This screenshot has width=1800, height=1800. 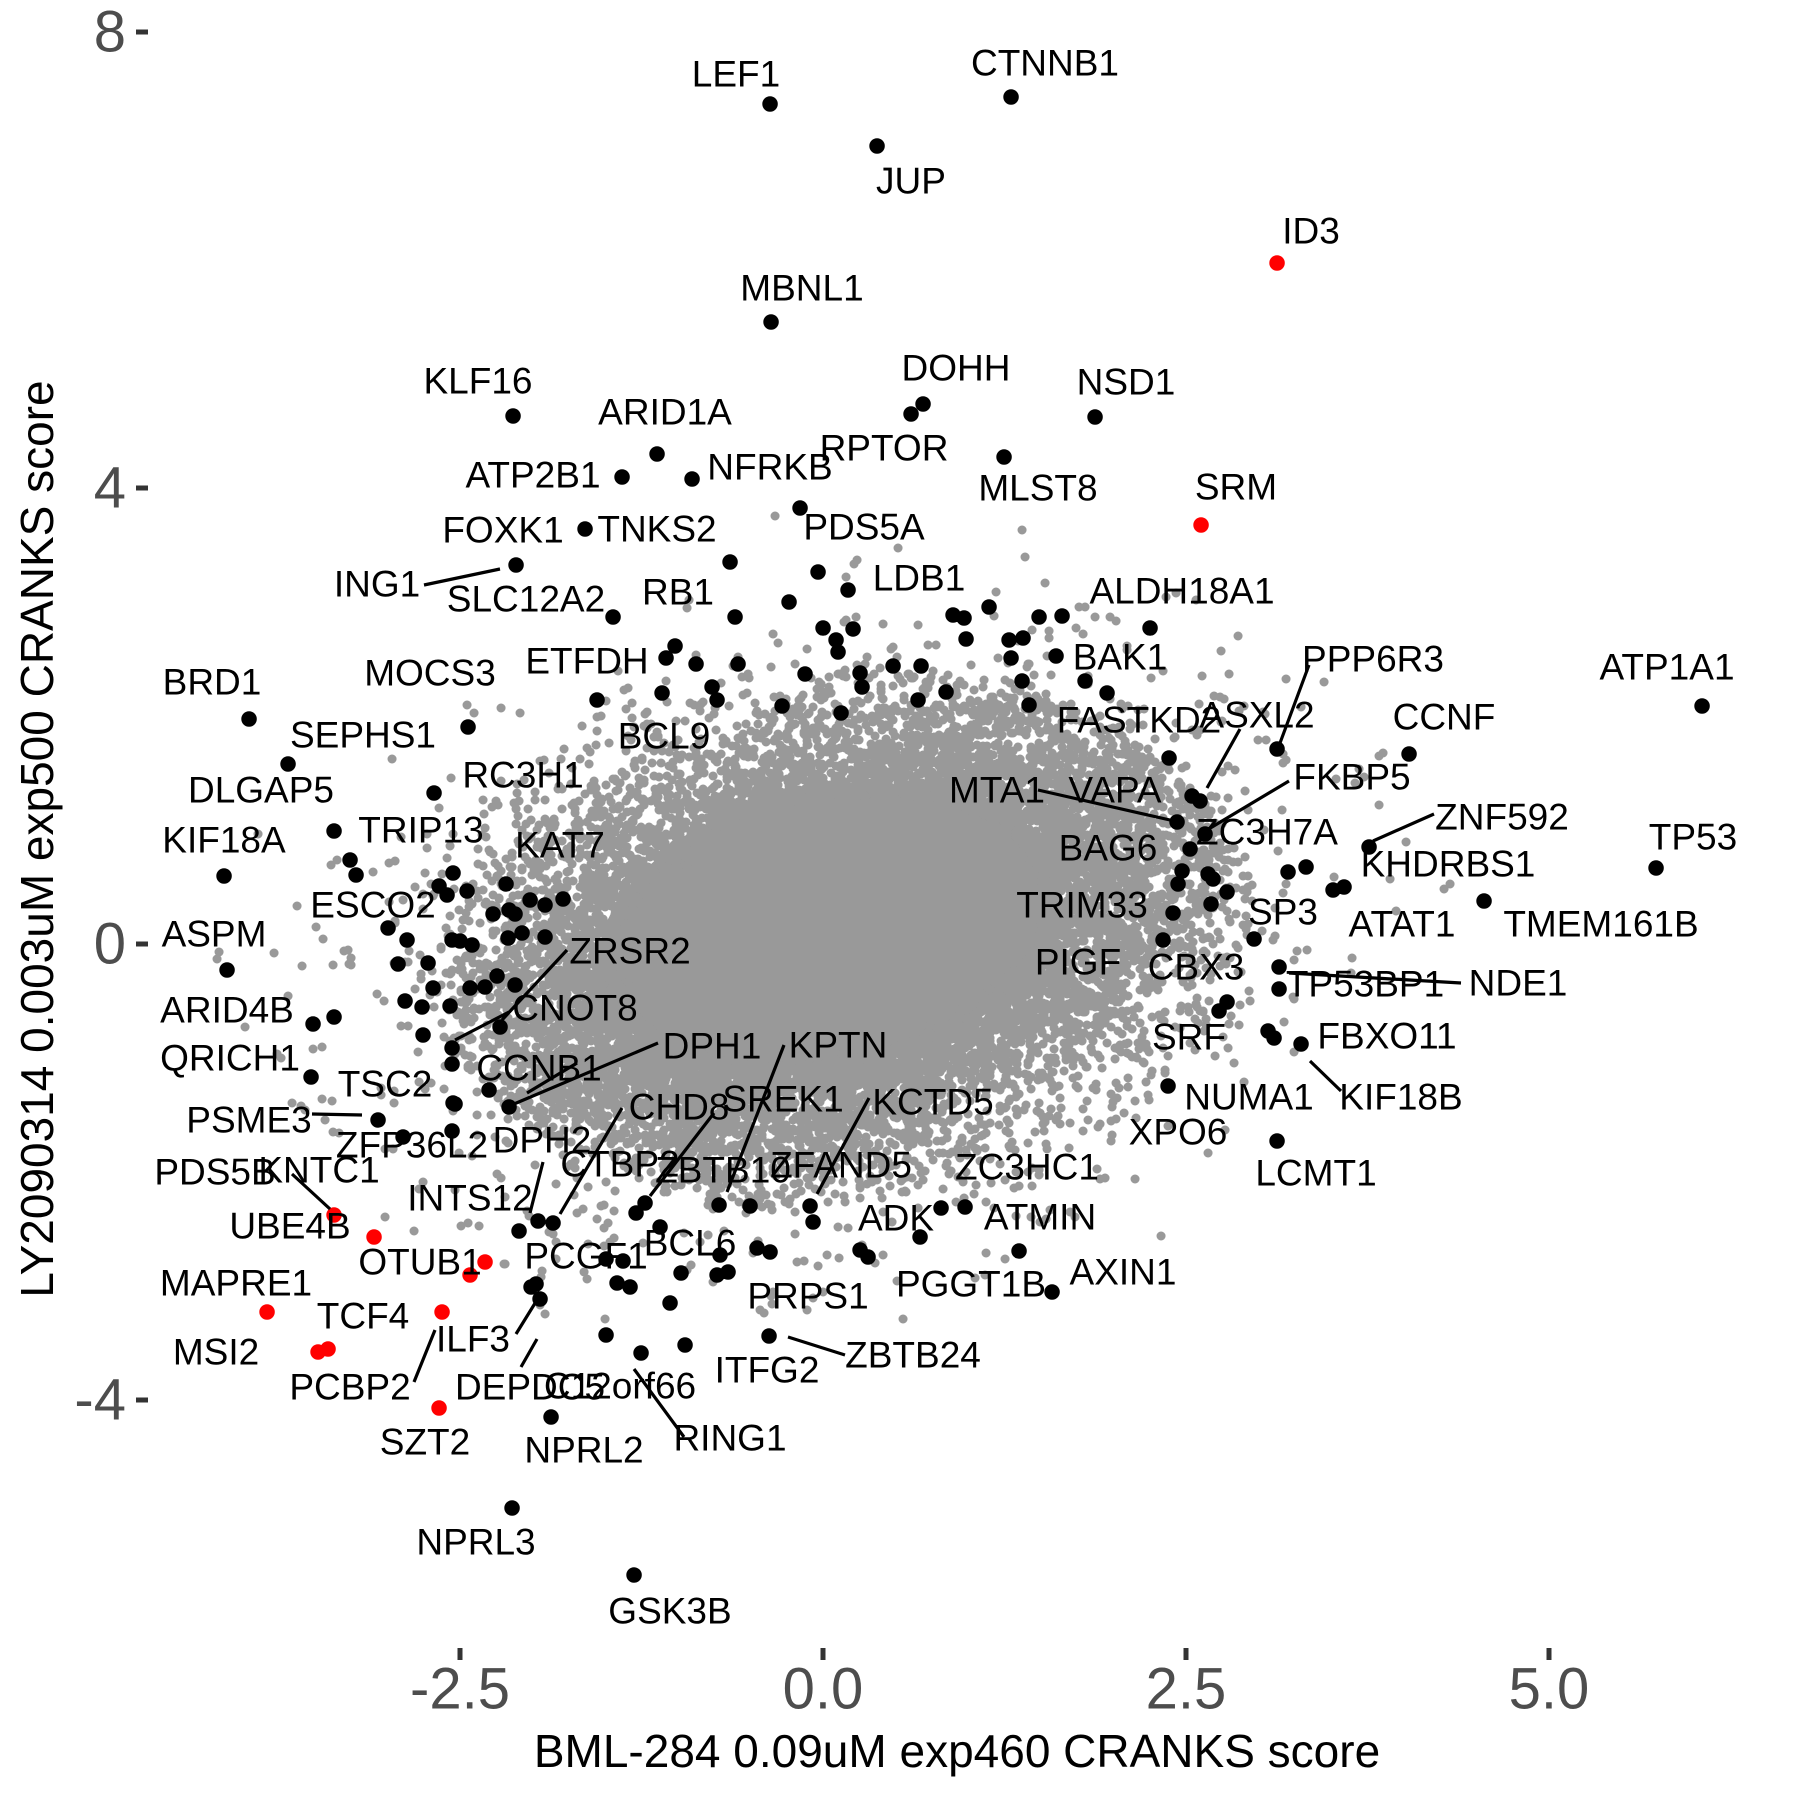 I want to click on svg-text: TSC2, so click(x=385, y=1084).